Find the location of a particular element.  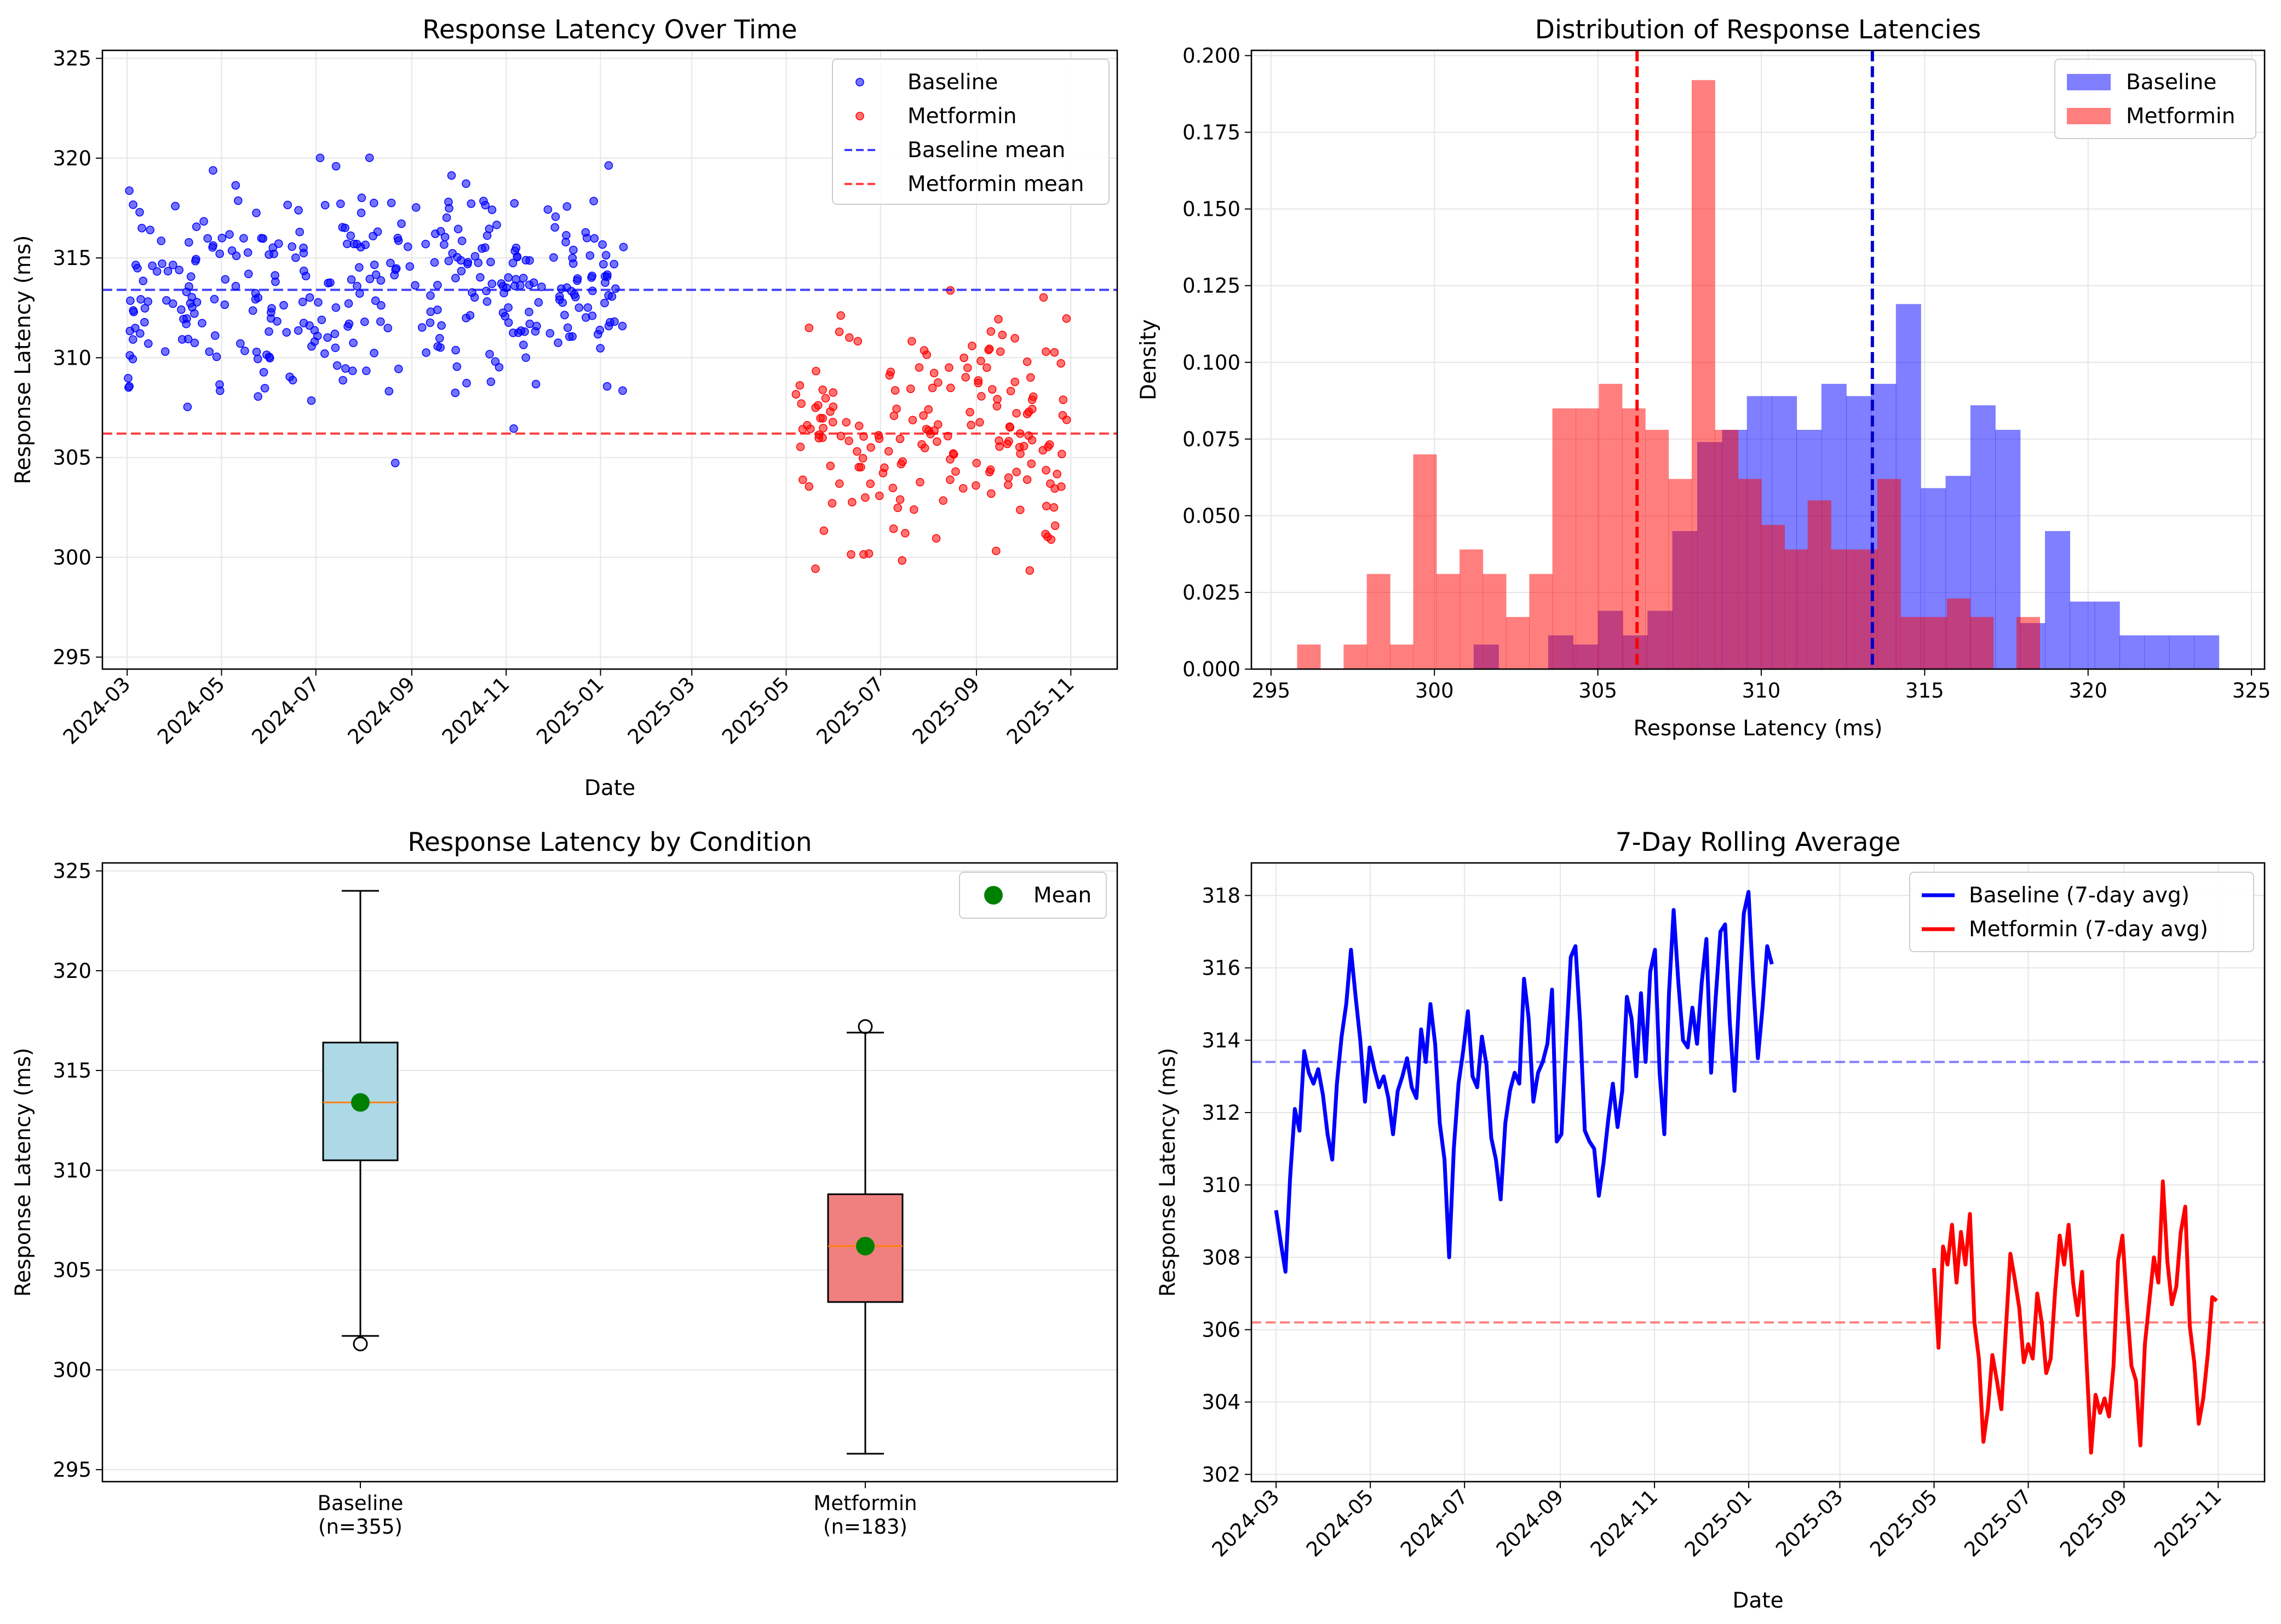

legend-label: Metformin (7-day avg) is located at coordinates (2088, 930).